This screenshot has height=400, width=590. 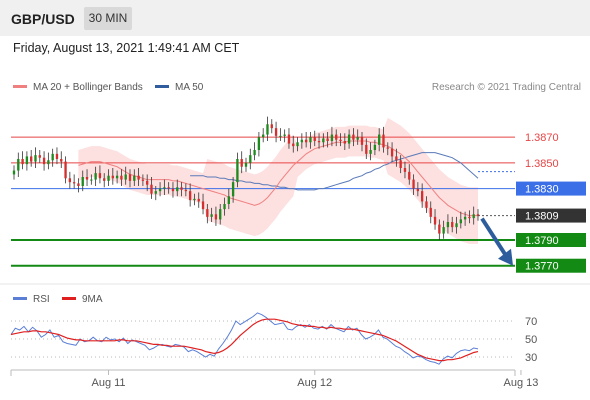 I want to click on rsi-level-label: 30, so click(x=531, y=358).